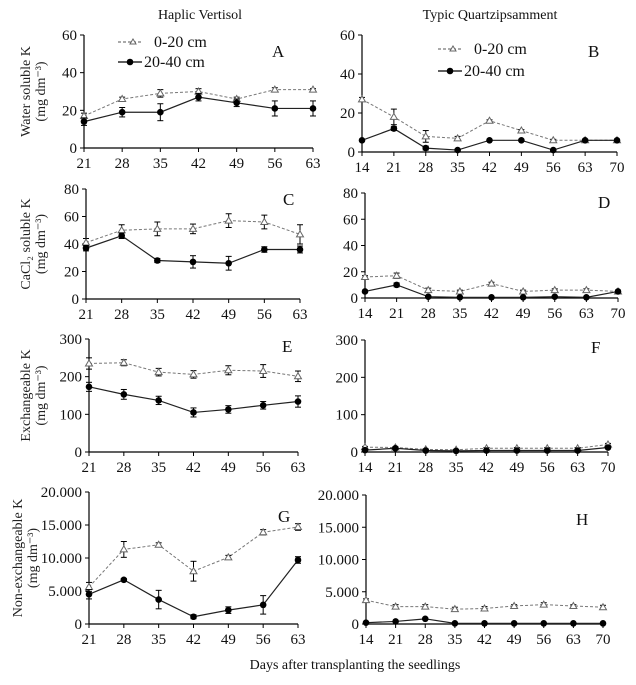 The width and height of the screenshot is (636, 685). What do you see at coordinates (200, 15) in the screenshot?
I see `column-title-left: Haplic Vertisol` at bounding box center [200, 15].